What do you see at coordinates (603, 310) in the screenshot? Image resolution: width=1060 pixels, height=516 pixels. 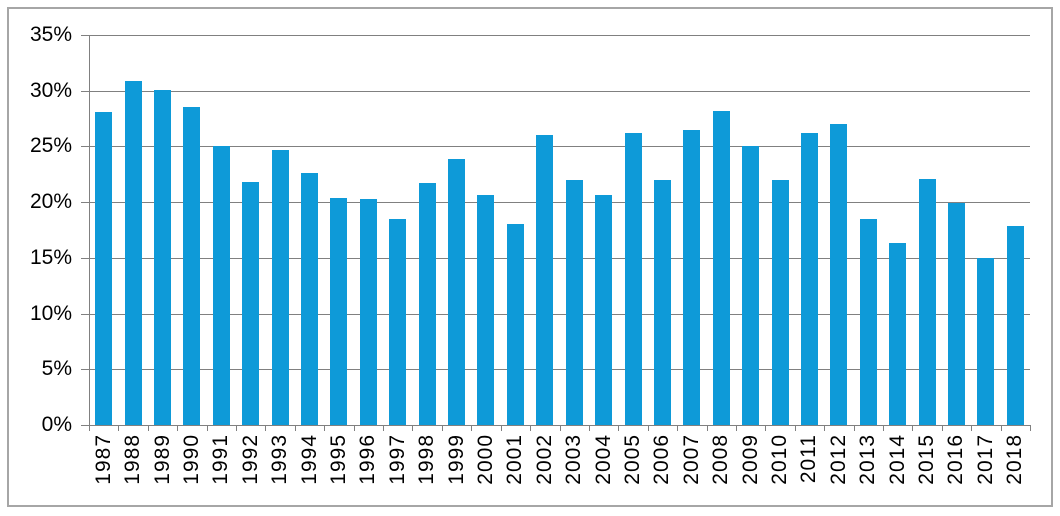 I see `bar-2004` at bounding box center [603, 310].